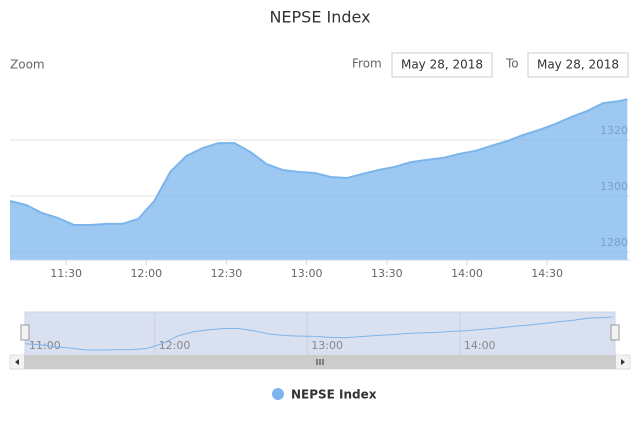 The image size is (640, 427). I want to click on navigator-tick-label: 12:00, so click(175, 345).